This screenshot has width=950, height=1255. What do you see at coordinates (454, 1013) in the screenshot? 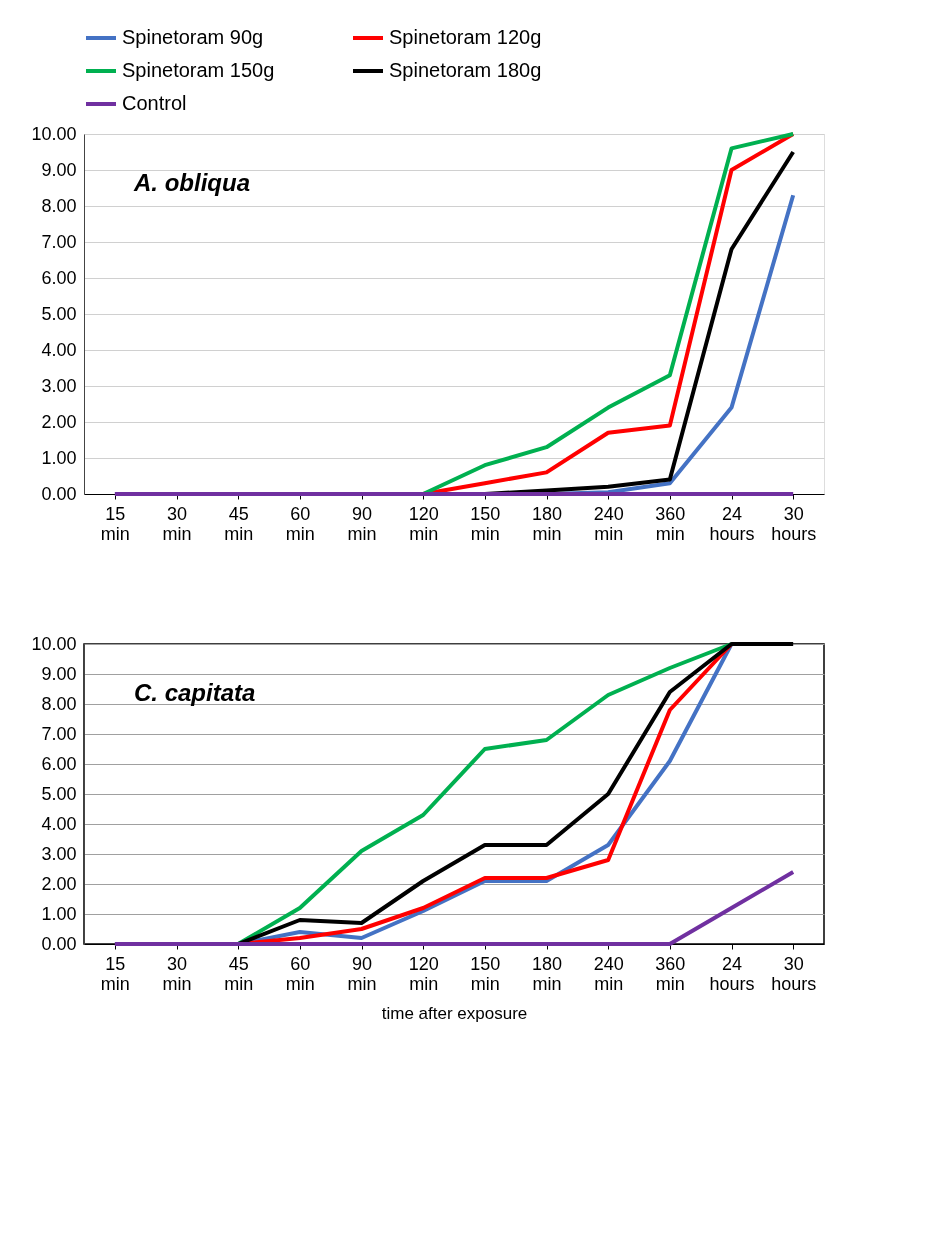
I see `x-axis-title: time after exposure` at bounding box center [454, 1013].